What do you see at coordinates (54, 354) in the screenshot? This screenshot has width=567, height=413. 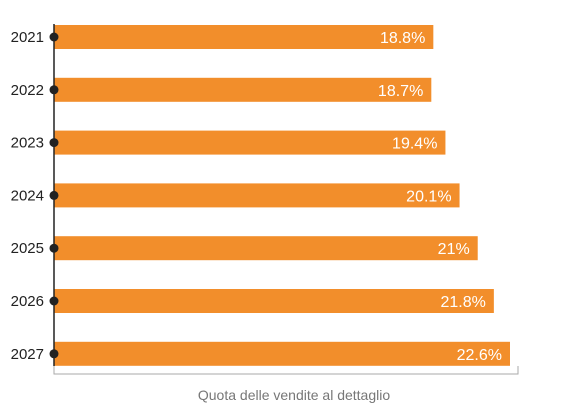 I see `axis-dot-2027` at bounding box center [54, 354].